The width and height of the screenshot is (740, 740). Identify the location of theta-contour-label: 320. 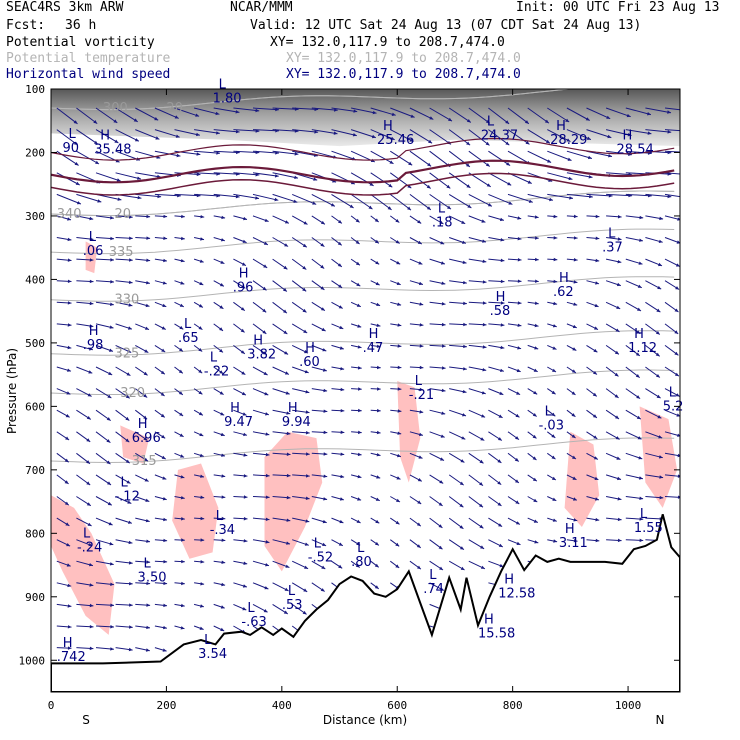
(132, 393).